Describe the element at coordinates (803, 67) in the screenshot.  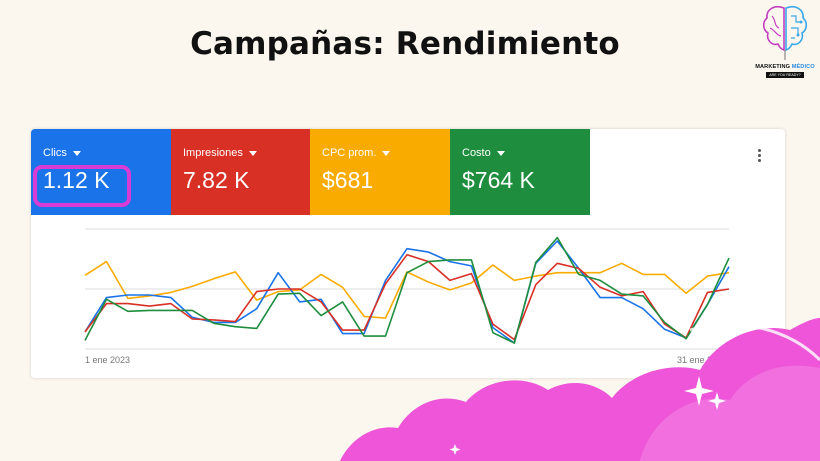
I see `brand-accent-text: MÉDICO` at that location.